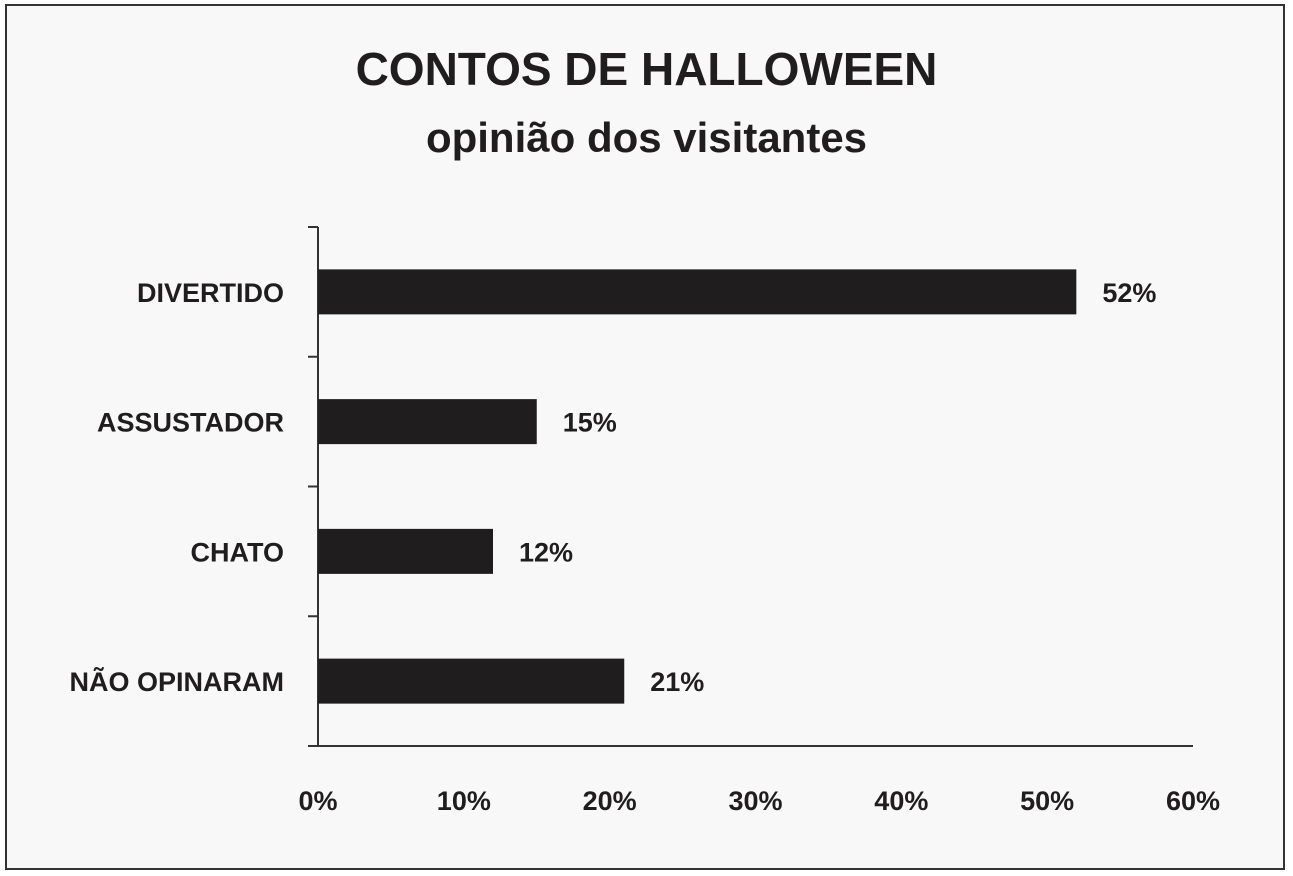 The height and width of the screenshot is (876, 1293). What do you see at coordinates (464, 801) in the screenshot?
I see `x-tick-label: 10%` at bounding box center [464, 801].